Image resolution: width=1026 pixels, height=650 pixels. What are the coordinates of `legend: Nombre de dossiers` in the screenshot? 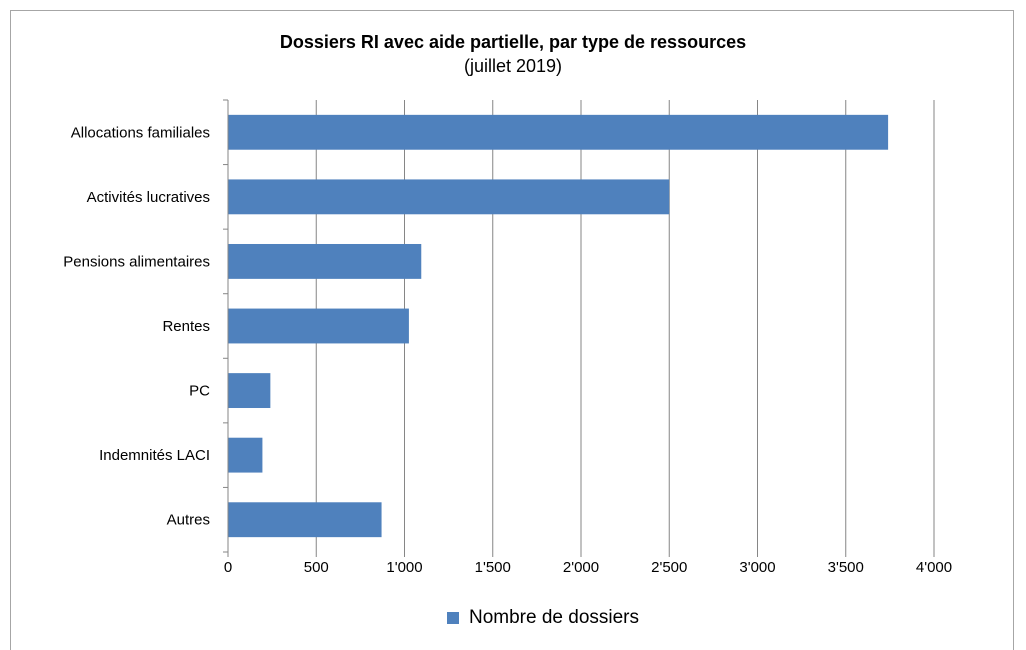 It's located at (513, 618).